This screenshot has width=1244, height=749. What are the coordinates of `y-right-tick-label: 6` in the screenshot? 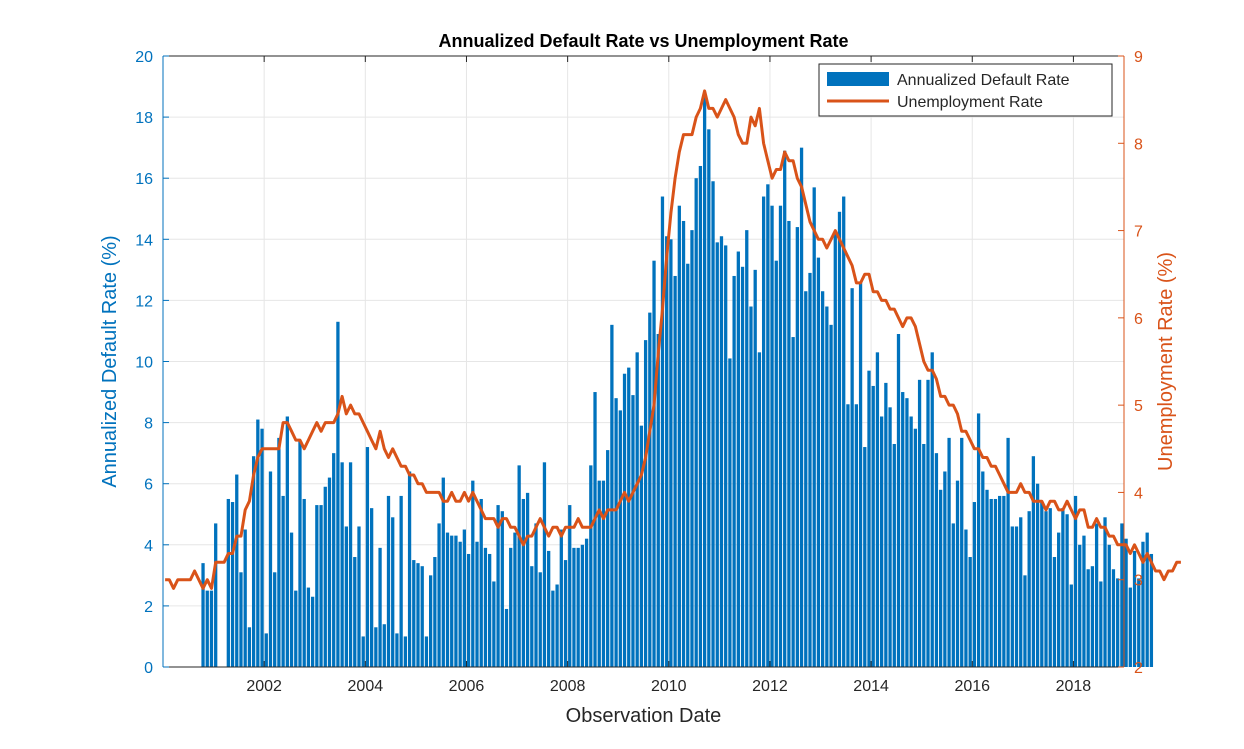 It's located at (1138, 319).